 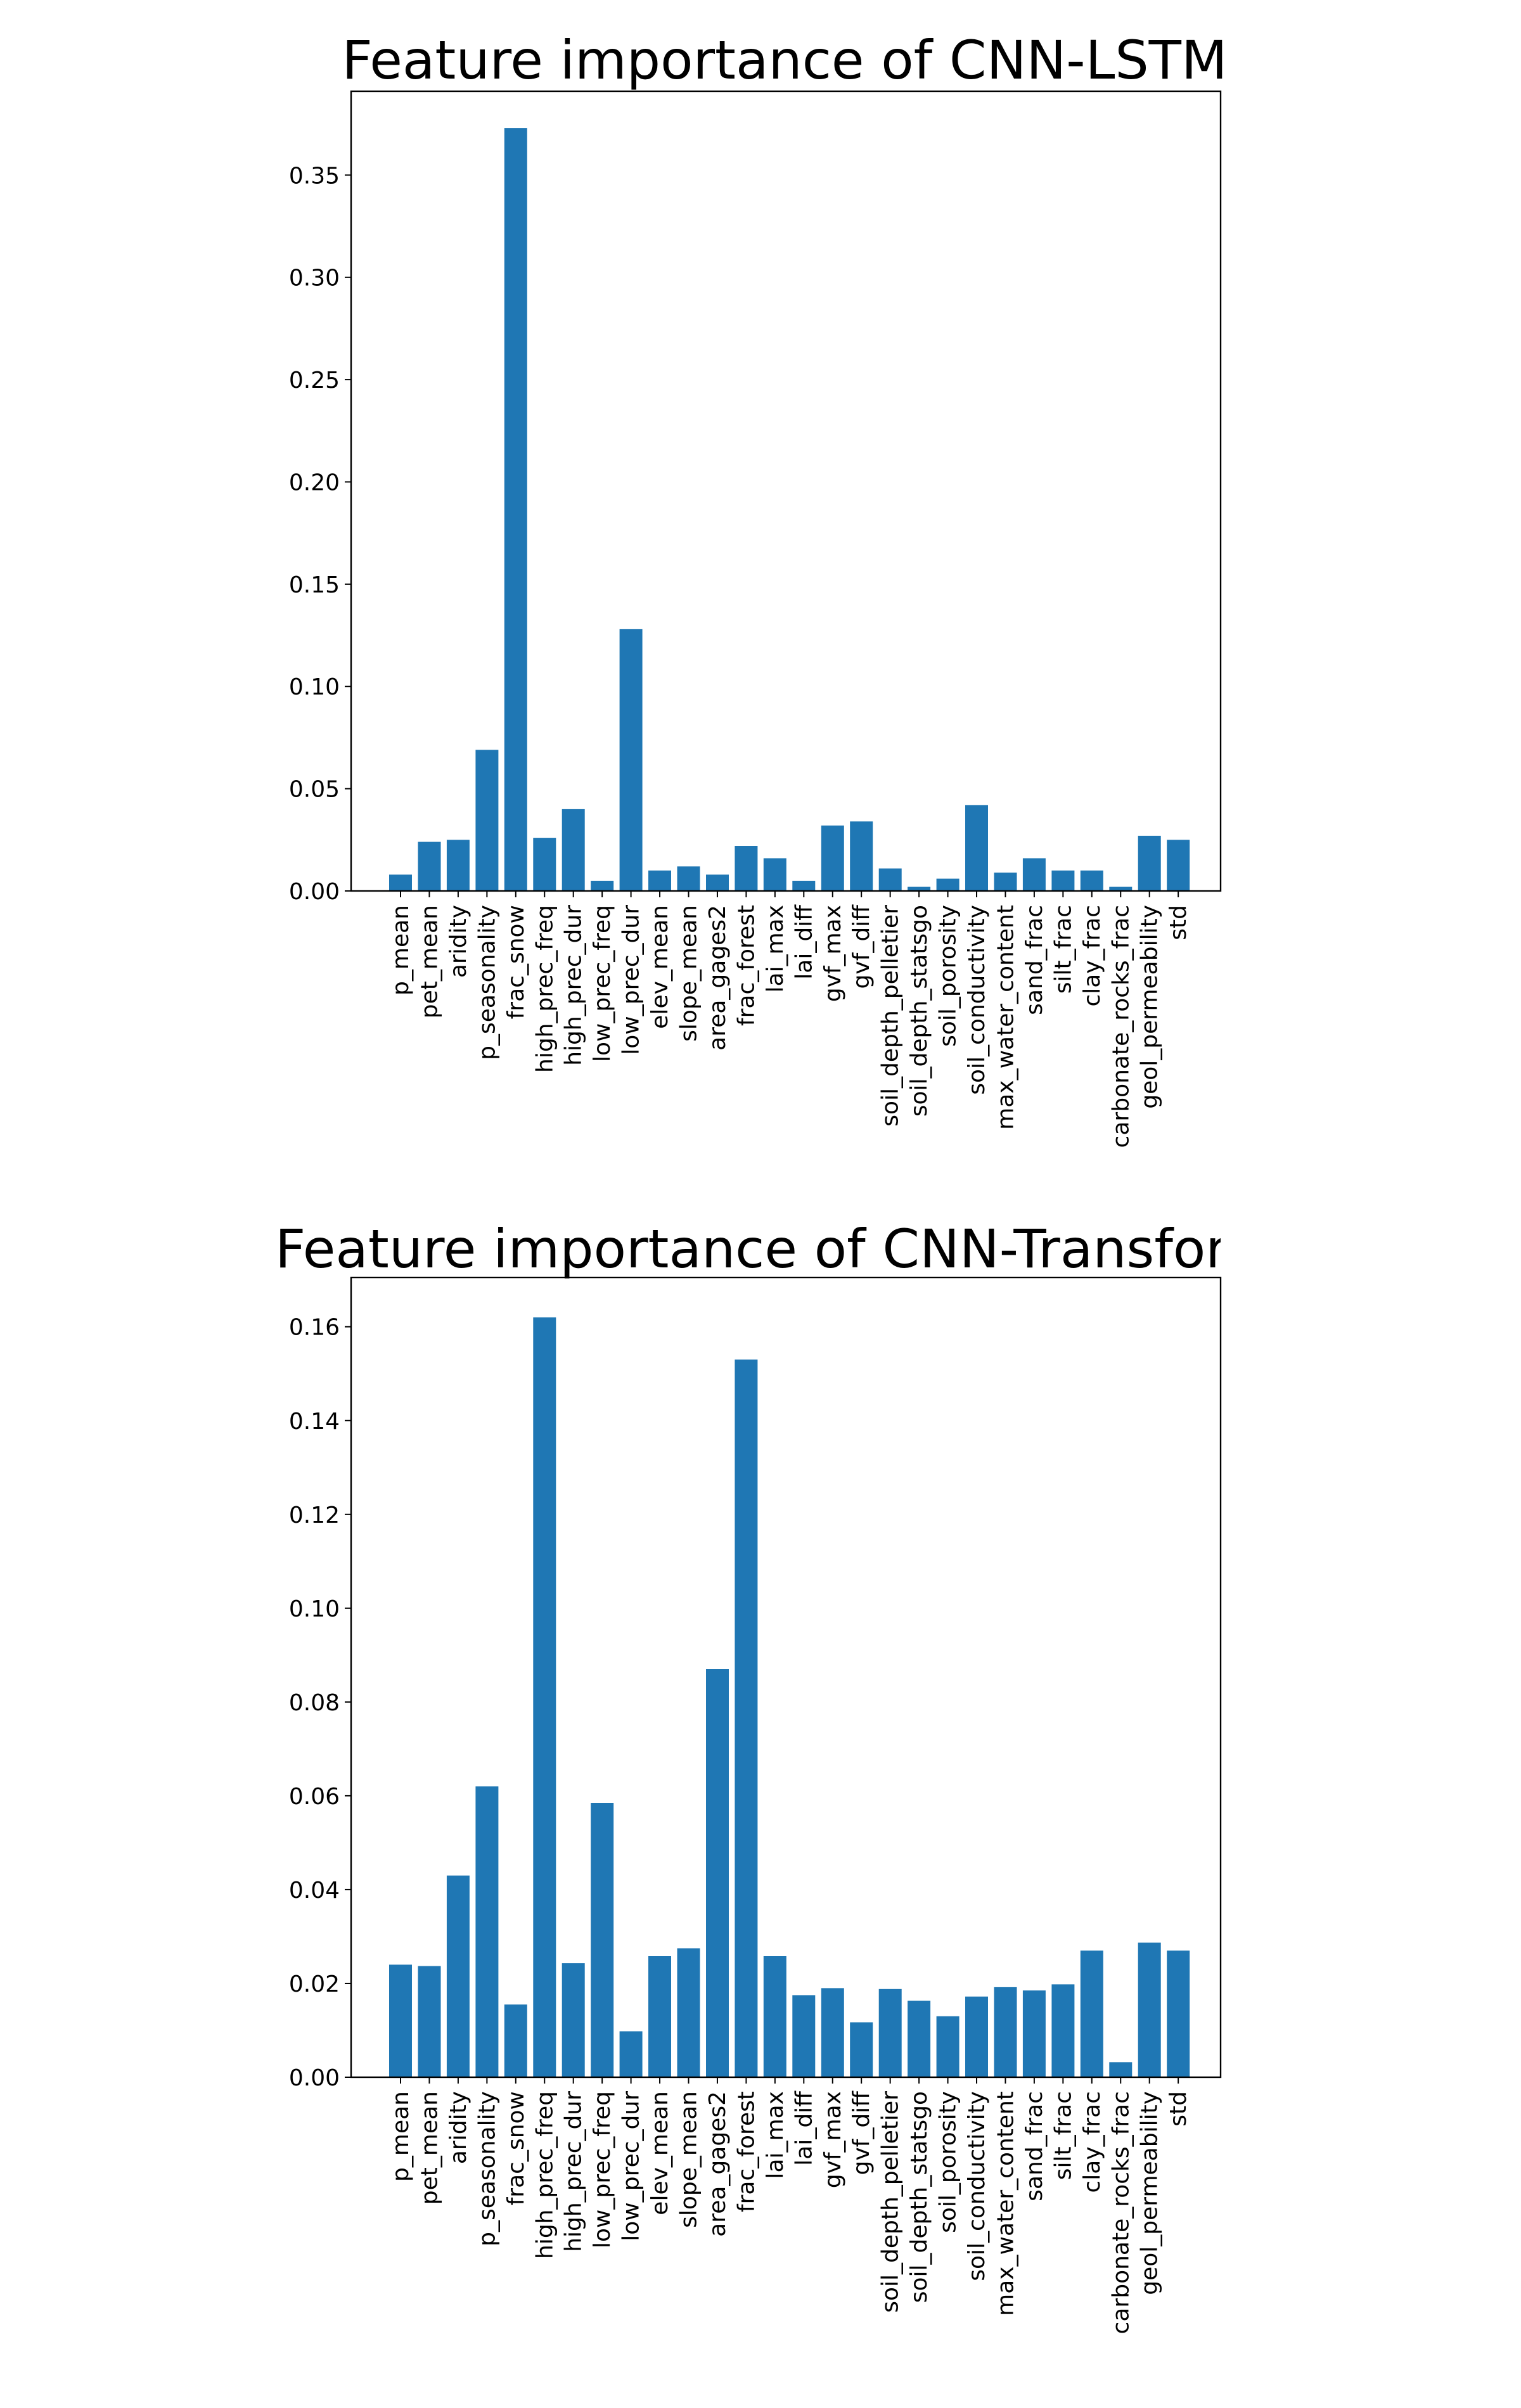 I want to click on x-tick-label-aridity: aridity, so click(x=459, y=2127).